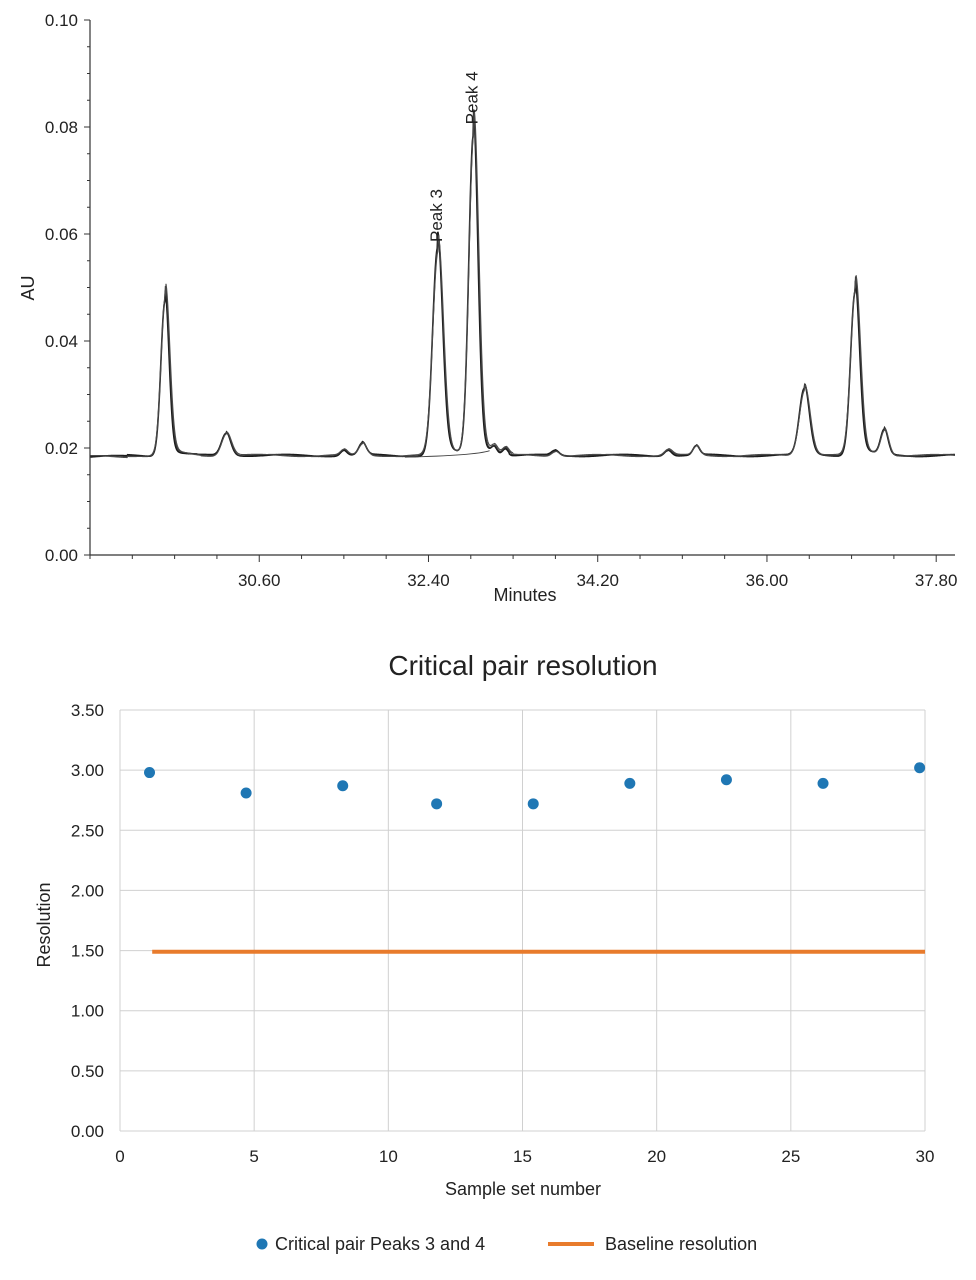 This screenshot has width=976, height=1280. Describe the element at coordinates (87, 1071) in the screenshot. I see `resolution-y-tick-label: 0.50` at that location.